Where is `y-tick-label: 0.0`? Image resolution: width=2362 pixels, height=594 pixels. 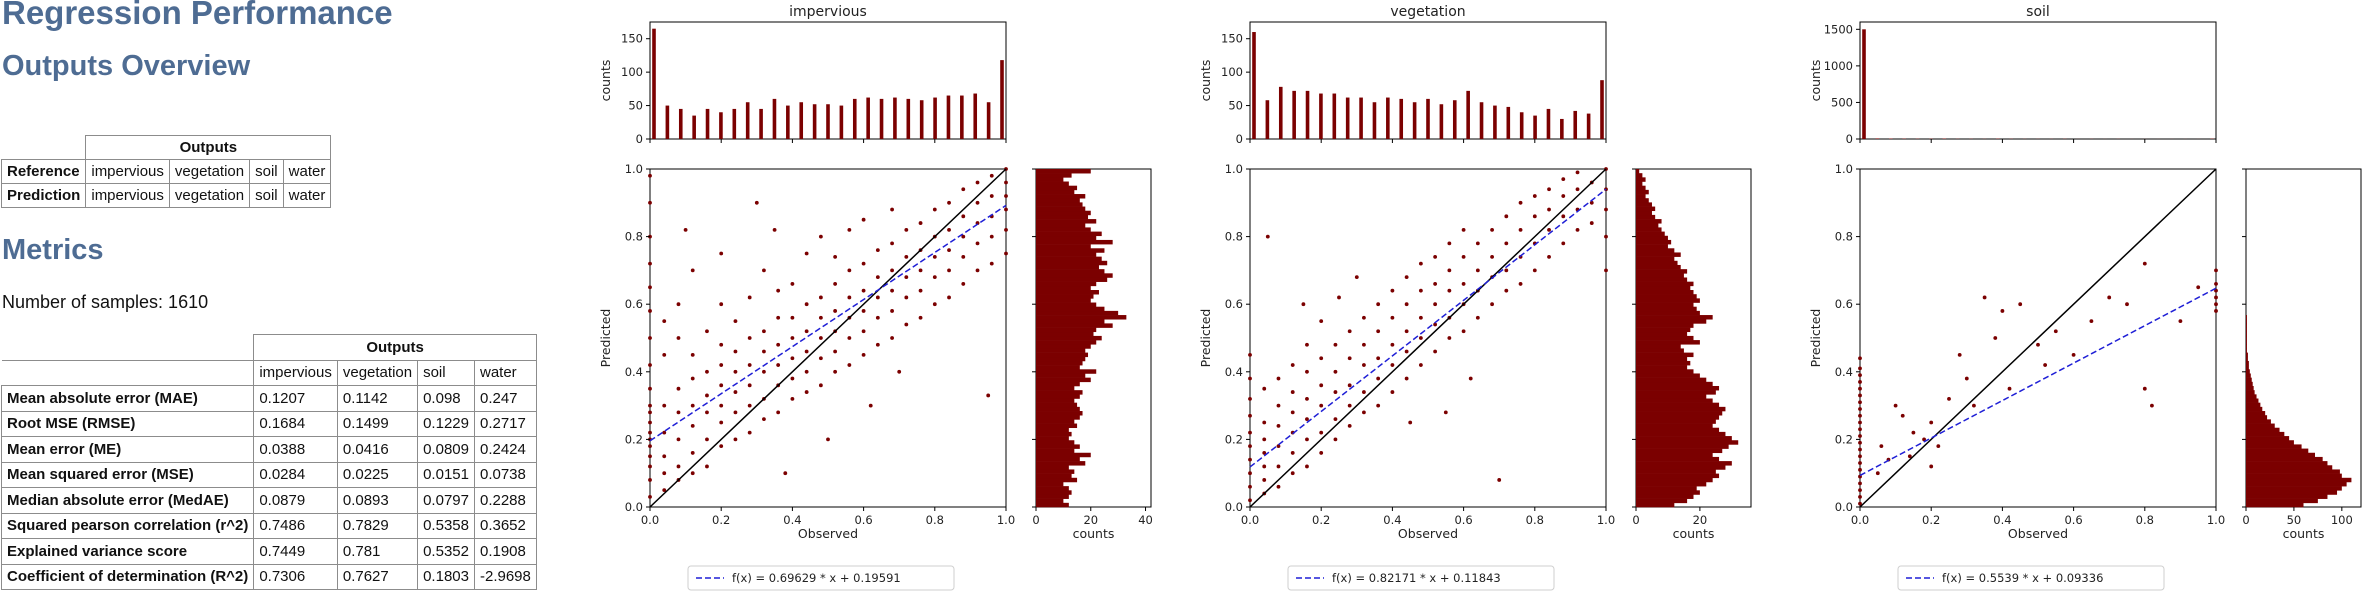
y-tick-label: 0.0 is located at coordinates (634, 507).